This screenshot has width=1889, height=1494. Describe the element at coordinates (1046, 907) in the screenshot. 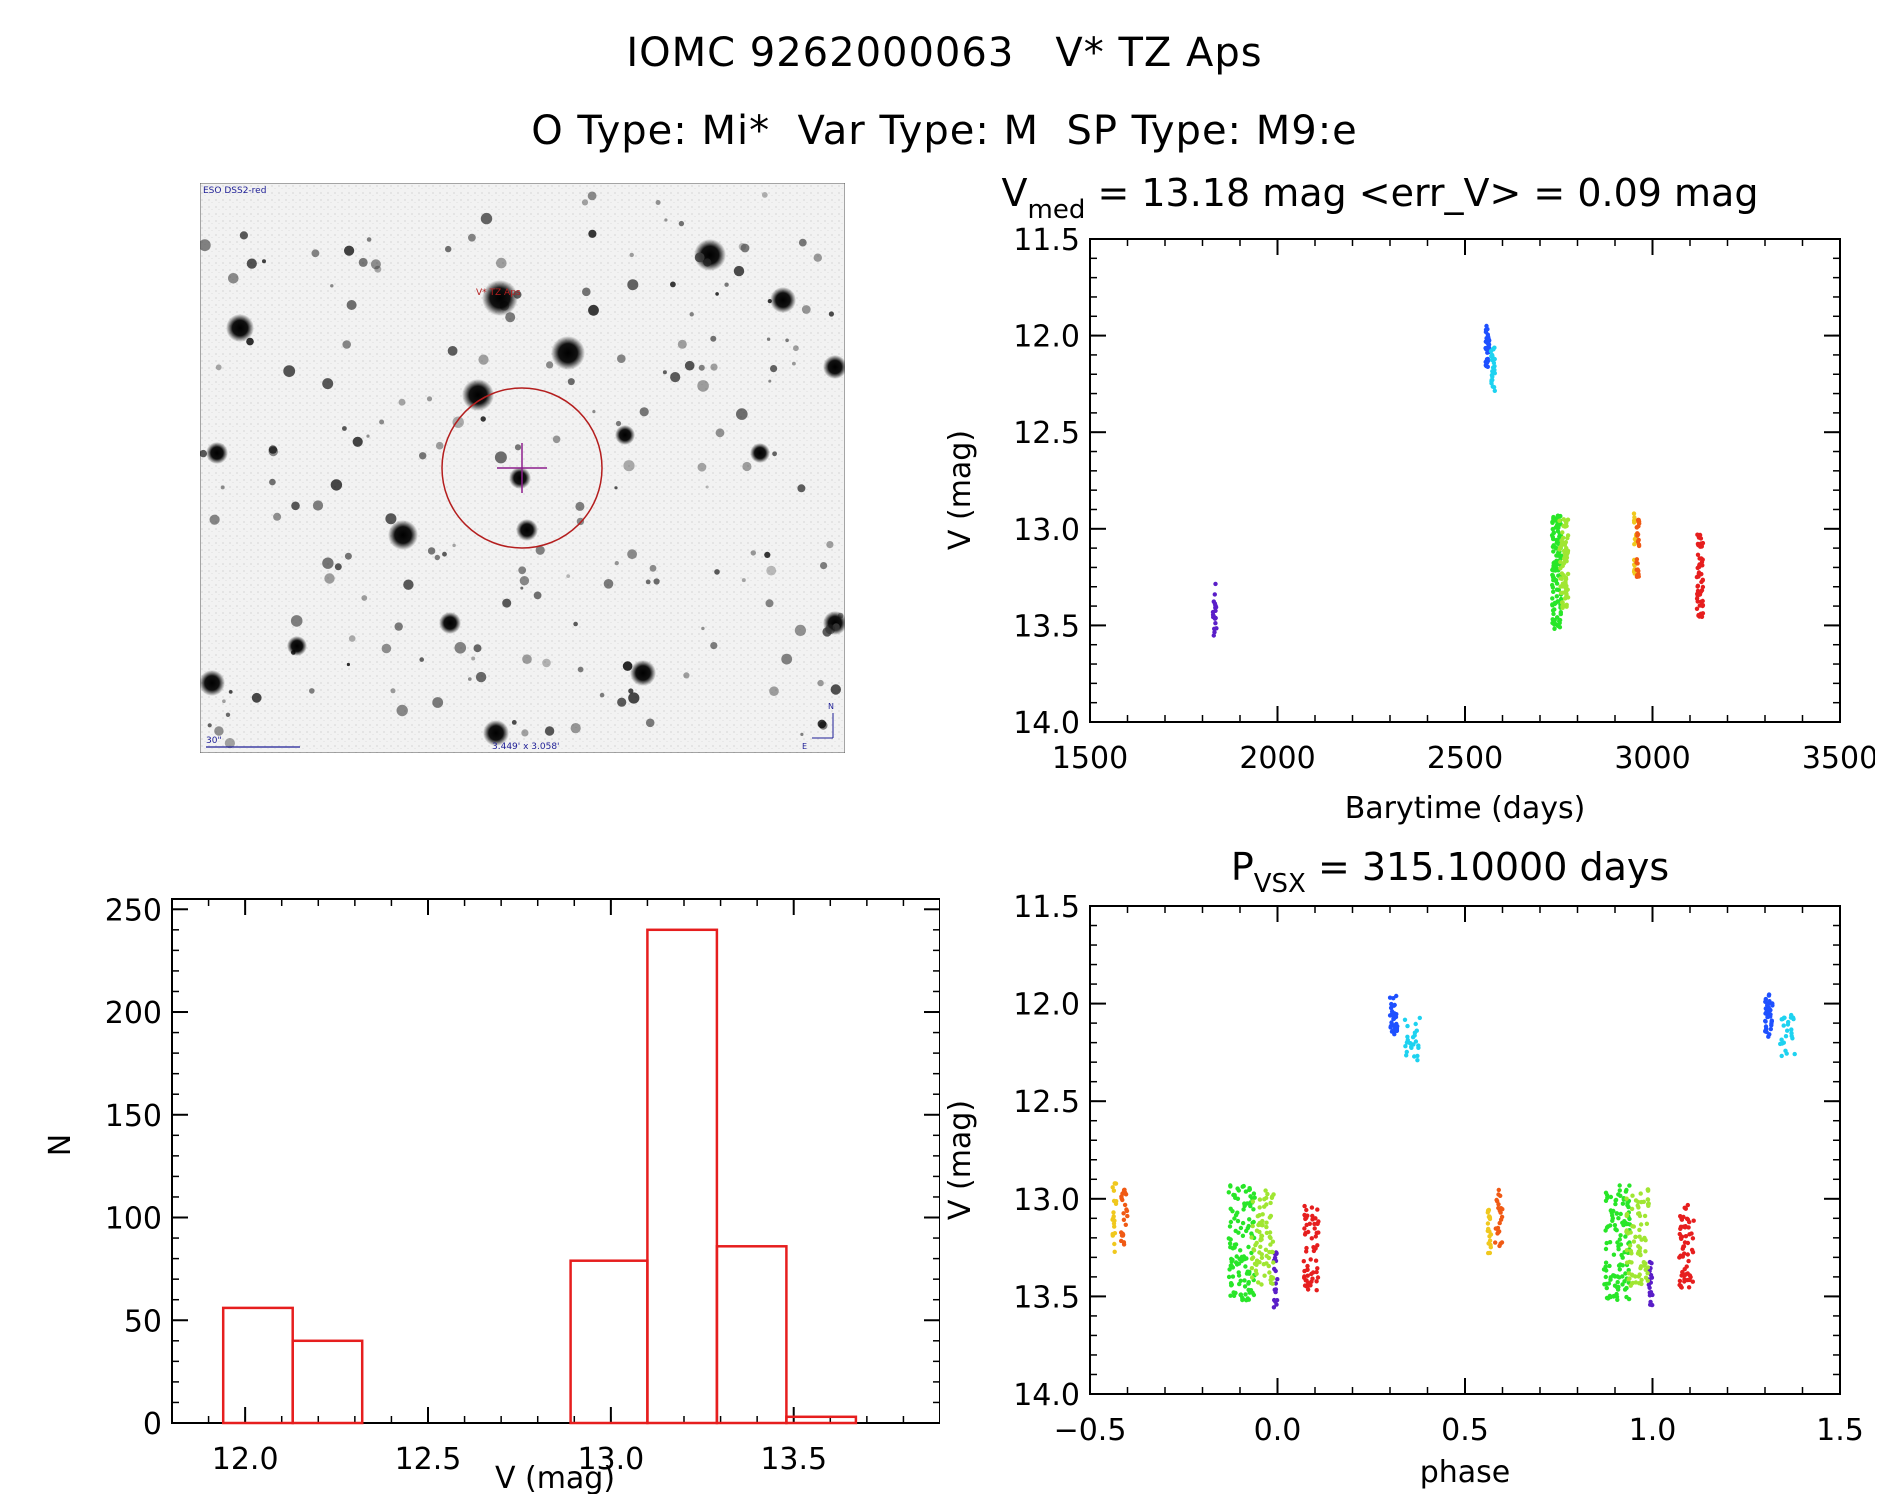

I see `phase-y-tick-label: 11.5` at that location.